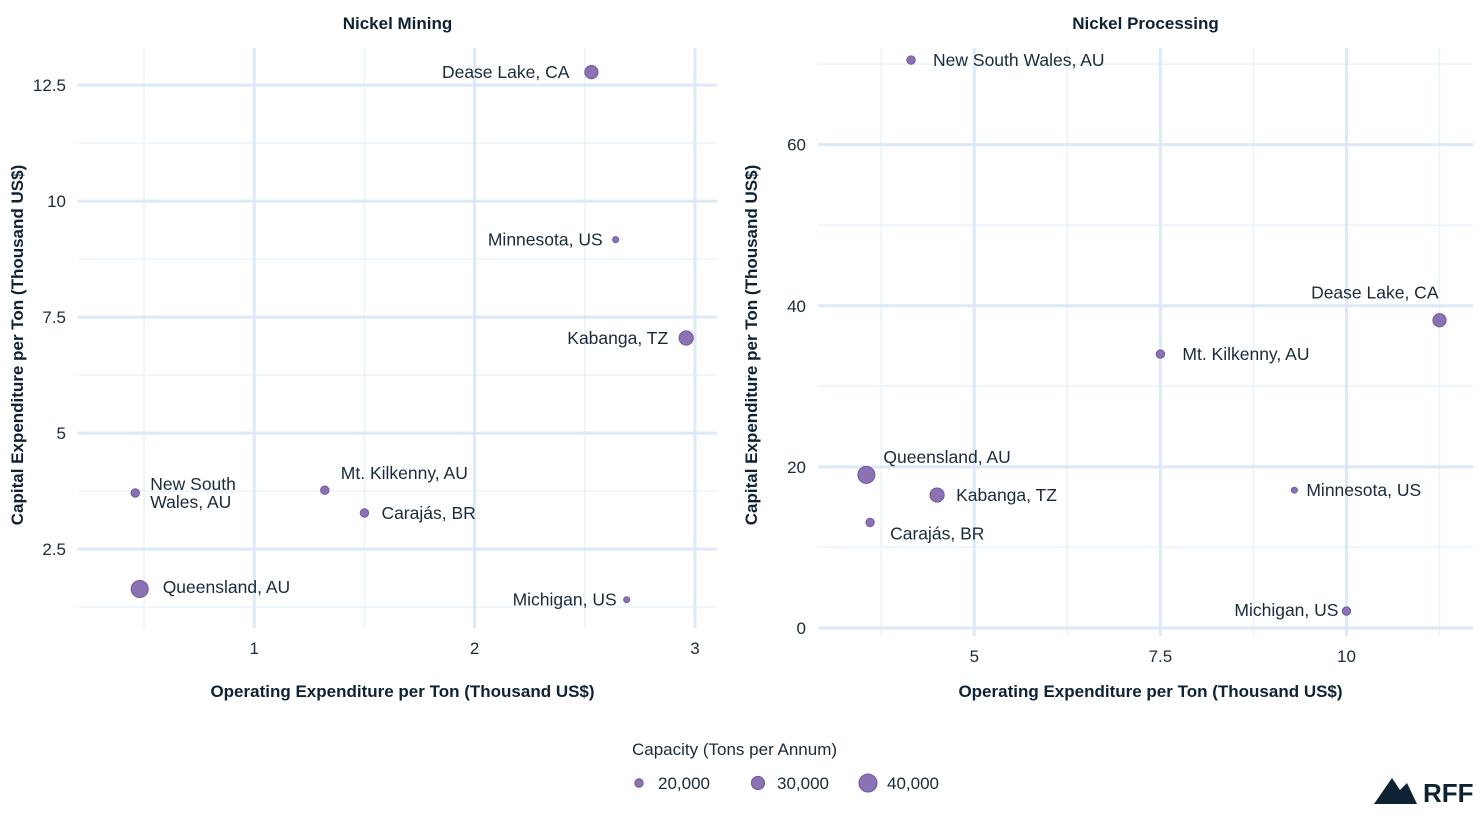 Image resolution: width=1480 pixels, height=819 pixels. What do you see at coordinates (54, 549) in the screenshot?
I see `y-tick-label: 2.5` at bounding box center [54, 549].